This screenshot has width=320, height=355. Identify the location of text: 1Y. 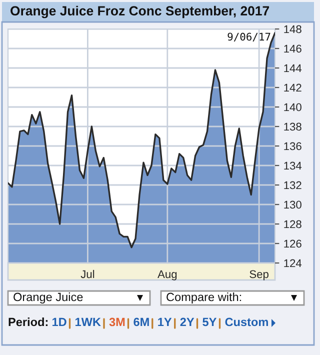
(165, 322).